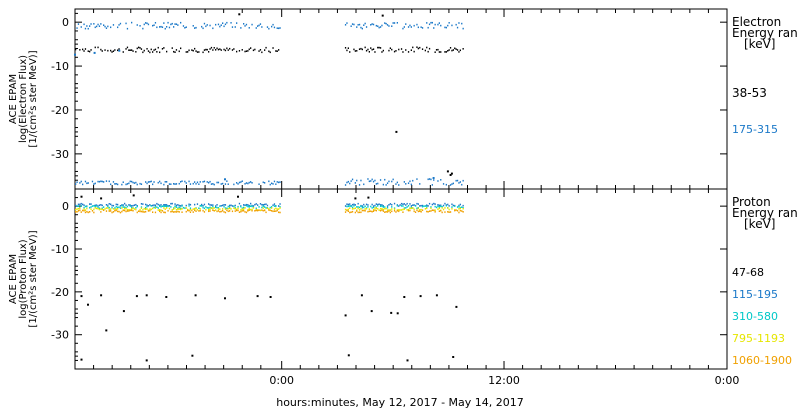  I want to click on electron-ylabel-line: [1/(cm²s ster MeV)], so click(33, 98).